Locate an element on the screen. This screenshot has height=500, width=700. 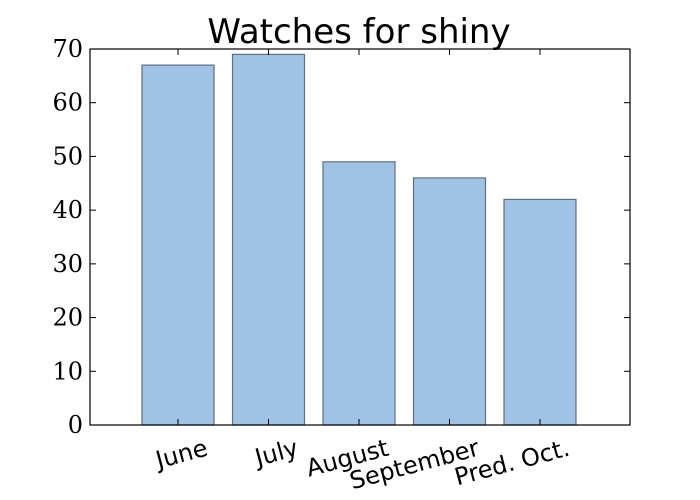
y-tick-label: 20 is located at coordinates (67, 318).